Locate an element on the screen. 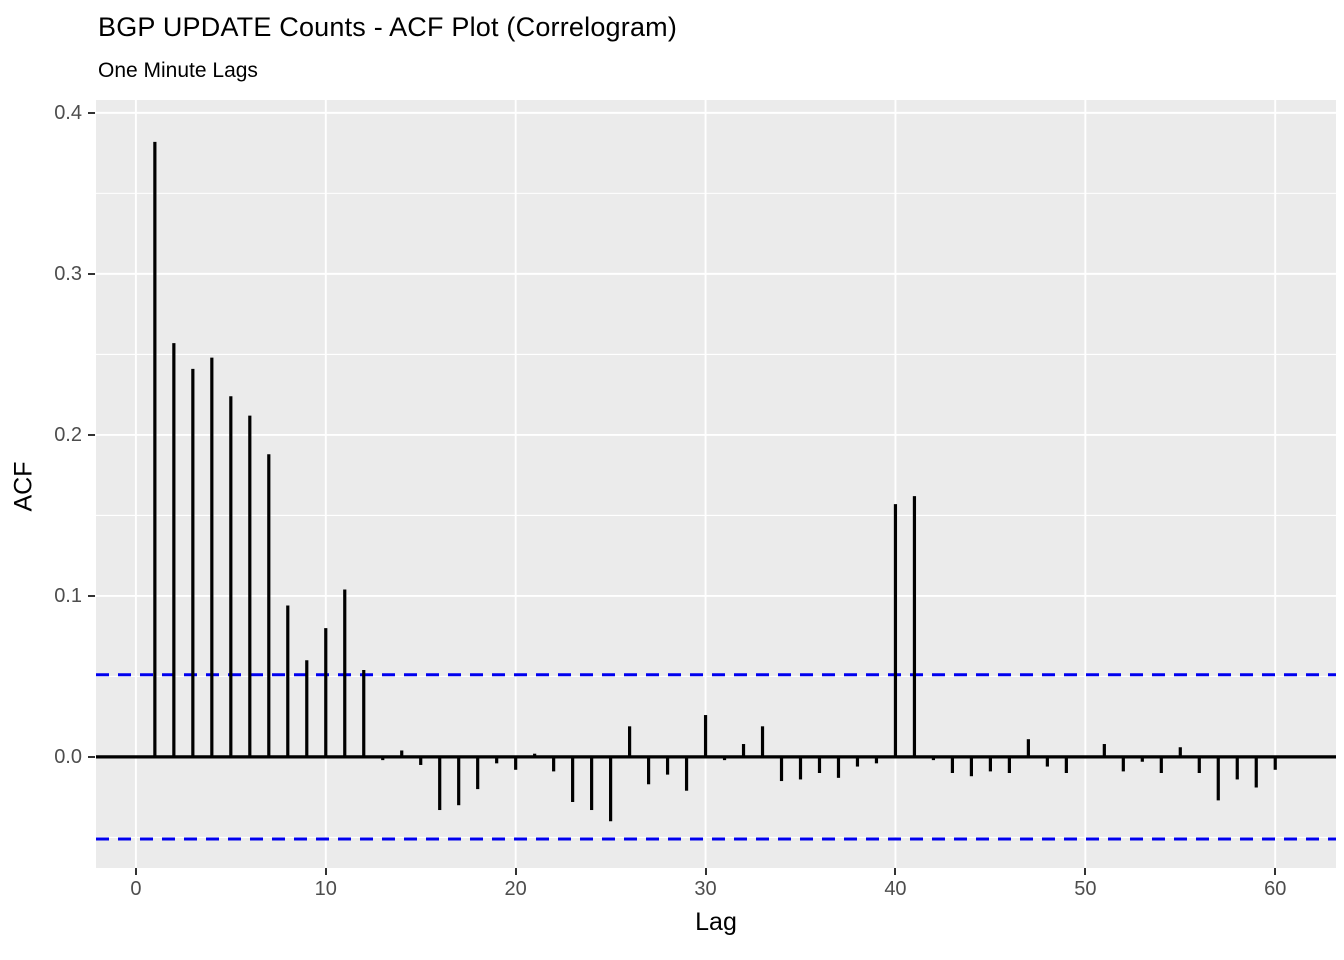 The width and height of the screenshot is (1344, 960). x-tick-label: 60 is located at coordinates (1275, 889).